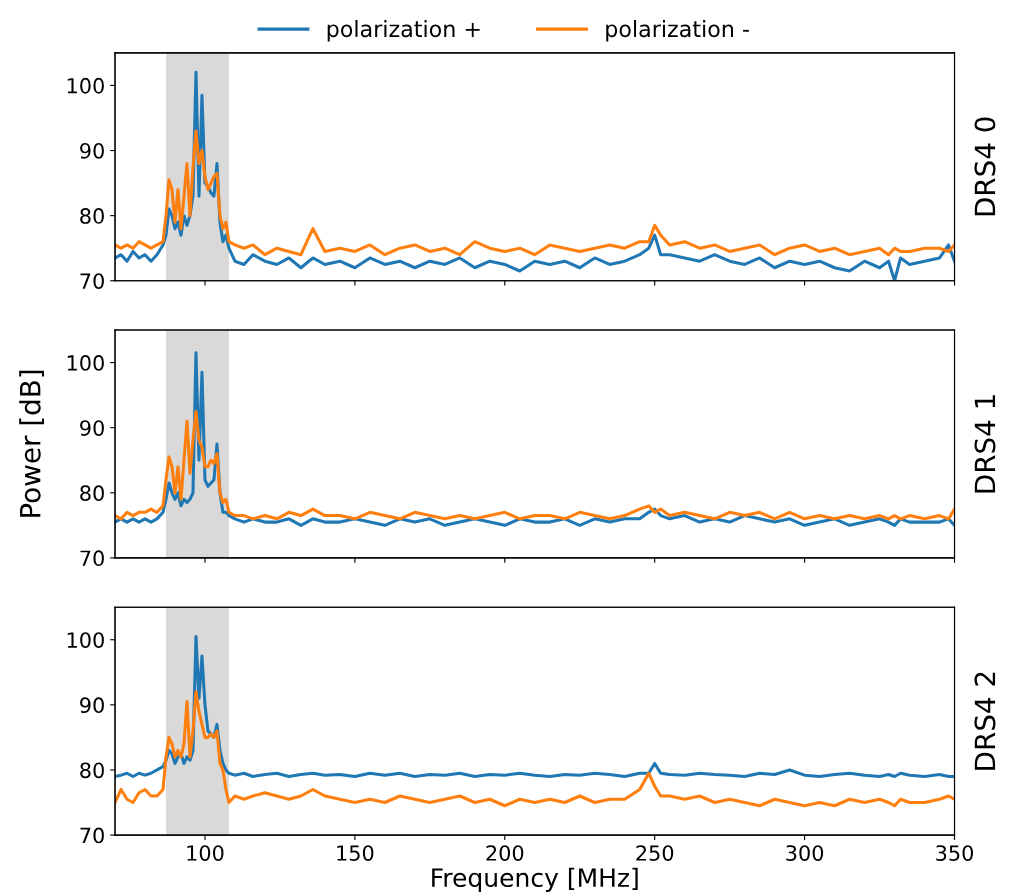 The height and width of the screenshot is (896, 1009). What do you see at coordinates (403, 31) in the screenshot?
I see `legend-label: polarization +` at bounding box center [403, 31].